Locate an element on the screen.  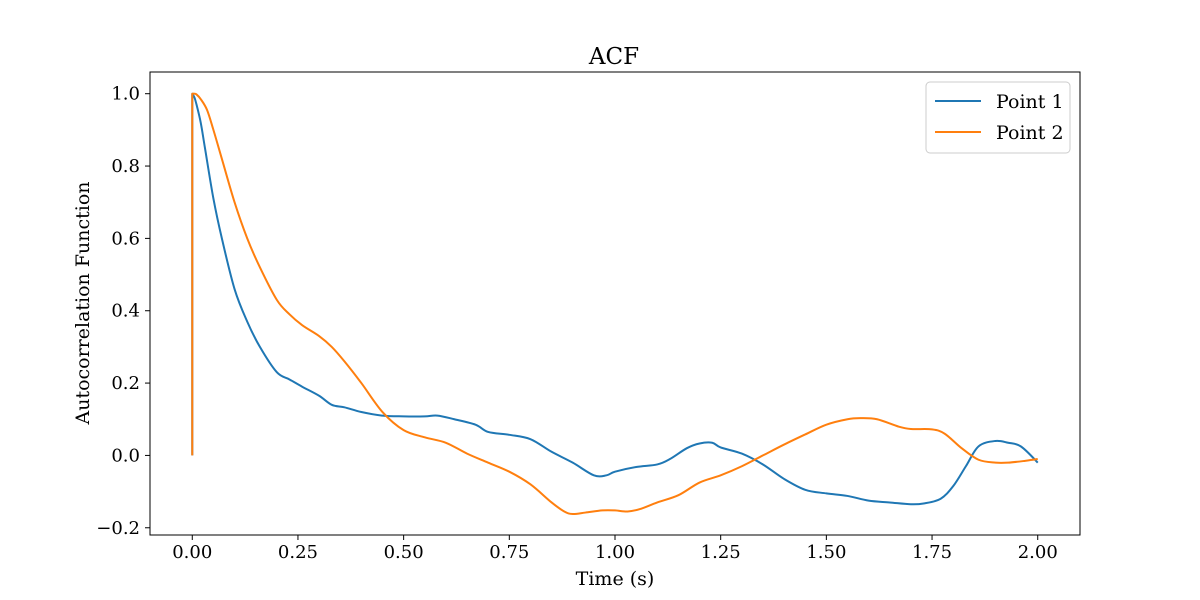
x-tick-label: 1.75 is located at coordinates (932, 552).